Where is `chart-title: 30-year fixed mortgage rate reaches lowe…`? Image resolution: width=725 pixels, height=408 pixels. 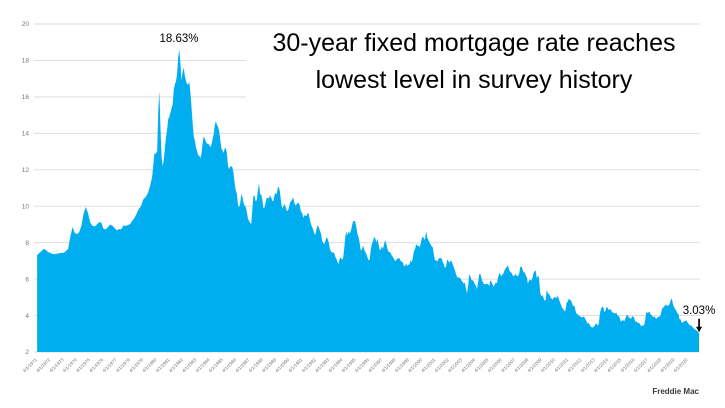 chart-title: 30-year fixed mortgage rate reaches lowe… is located at coordinates (474, 62).